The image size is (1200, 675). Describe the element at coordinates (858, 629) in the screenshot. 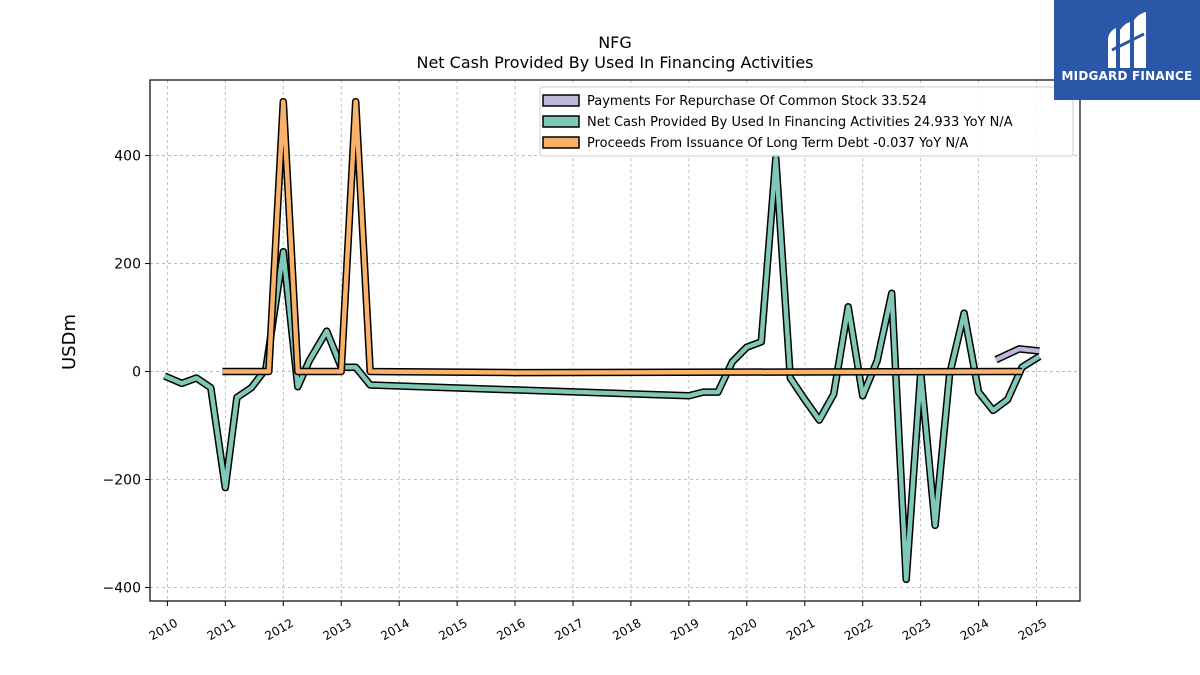

I see `x-tick-label: 2022` at that location.